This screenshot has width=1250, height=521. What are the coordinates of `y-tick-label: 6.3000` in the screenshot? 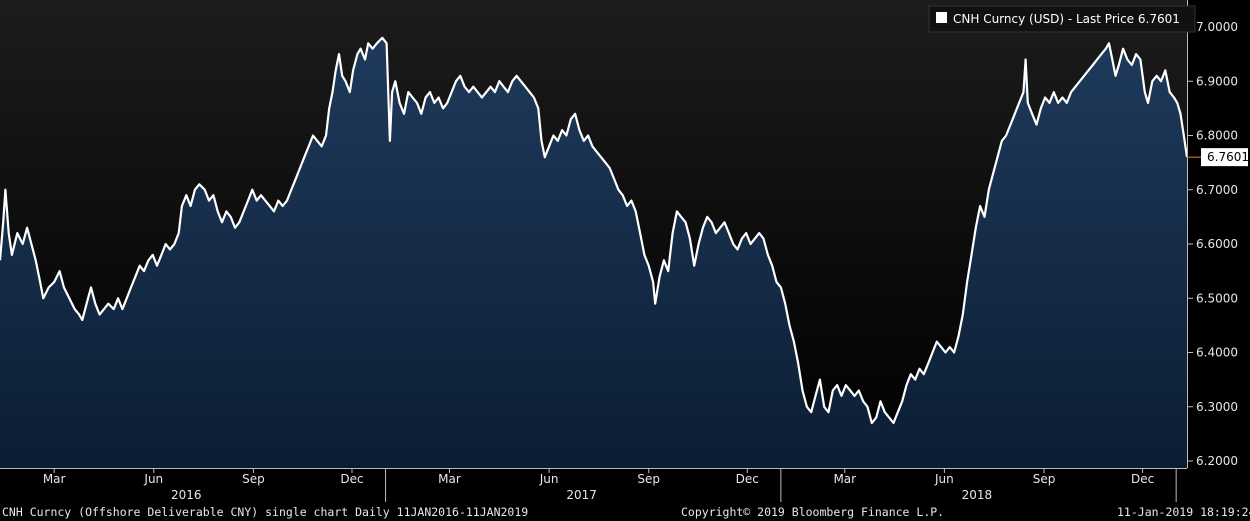 It's located at (1217, 407).